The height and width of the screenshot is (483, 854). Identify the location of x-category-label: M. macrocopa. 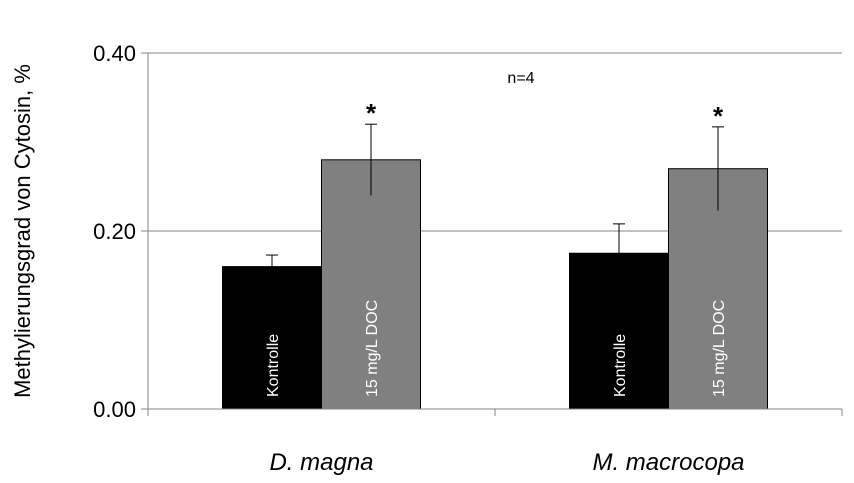
(668, 462).